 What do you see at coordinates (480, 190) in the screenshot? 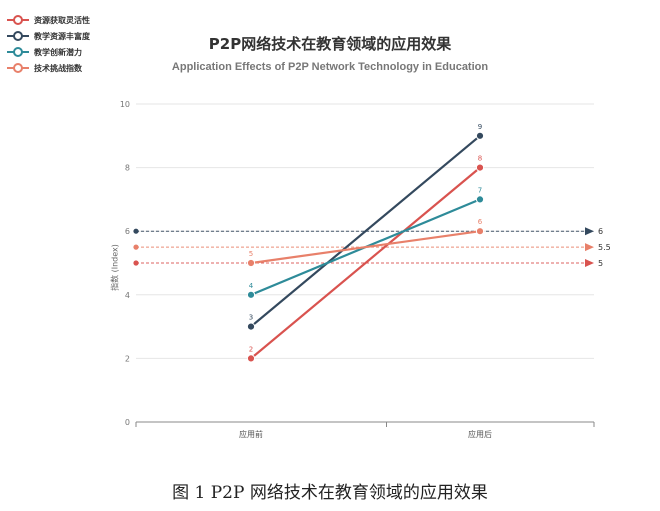
I see `data-label: 7` at bounding box center [480, 190].